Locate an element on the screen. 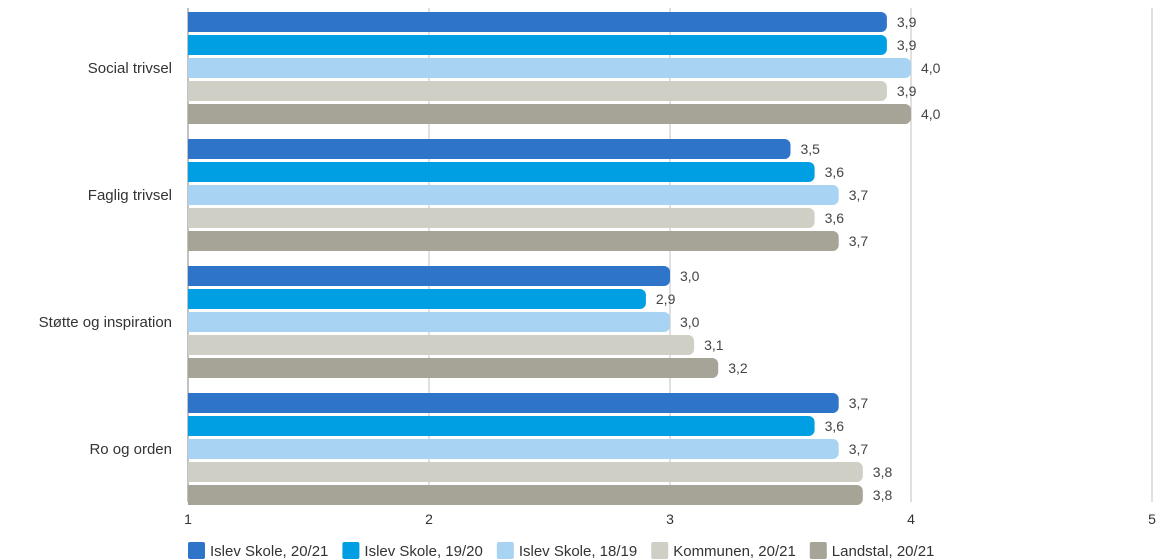 Image resolution: width=1167 pixels, height=560 pixels. legend-label-kommunen-20-21: Kommunen, 20/21 is located at coordinates (734, 551).